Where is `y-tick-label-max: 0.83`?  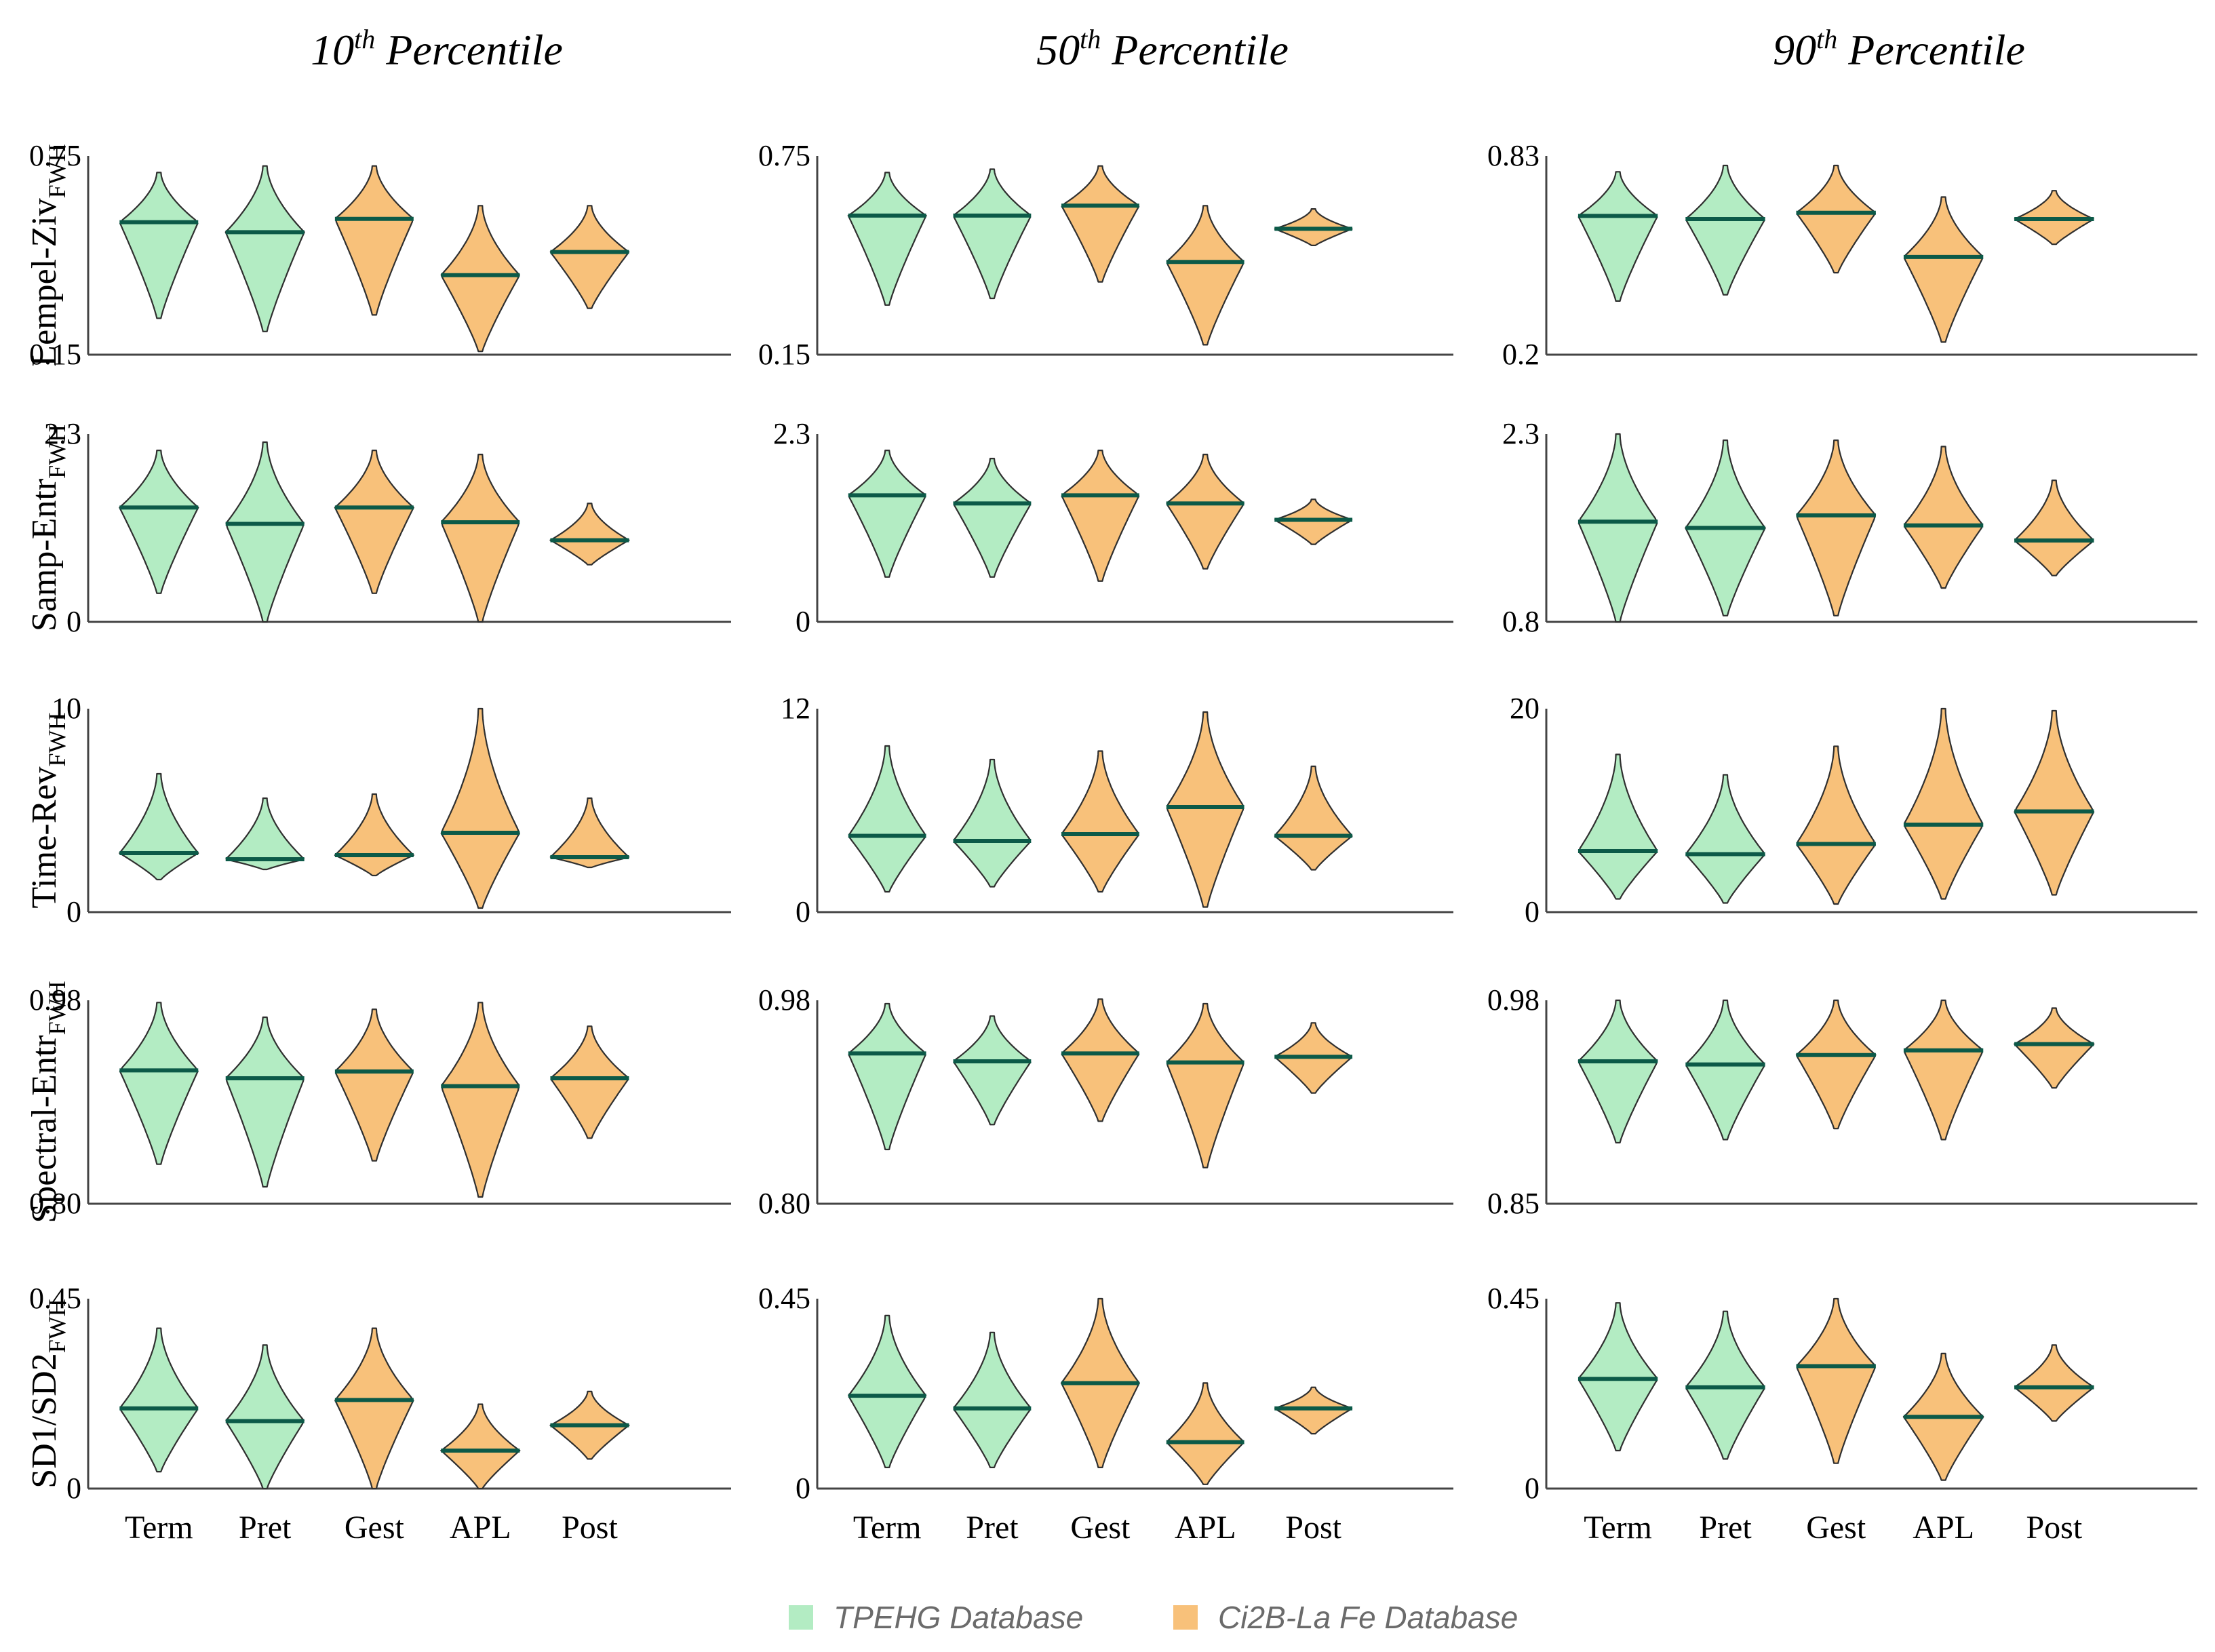 y-tick-label-max: 0.83 is located at coordinates (1513, 155).